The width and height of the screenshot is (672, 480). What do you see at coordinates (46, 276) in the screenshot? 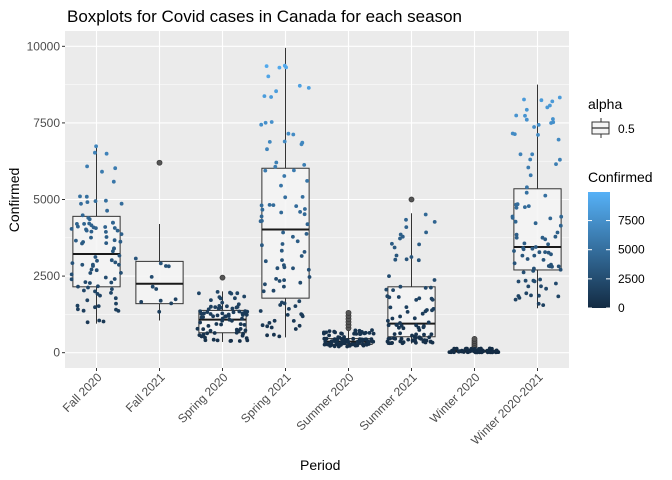
I see `y-tick-label: 2500` at bounding box center [46, 276].